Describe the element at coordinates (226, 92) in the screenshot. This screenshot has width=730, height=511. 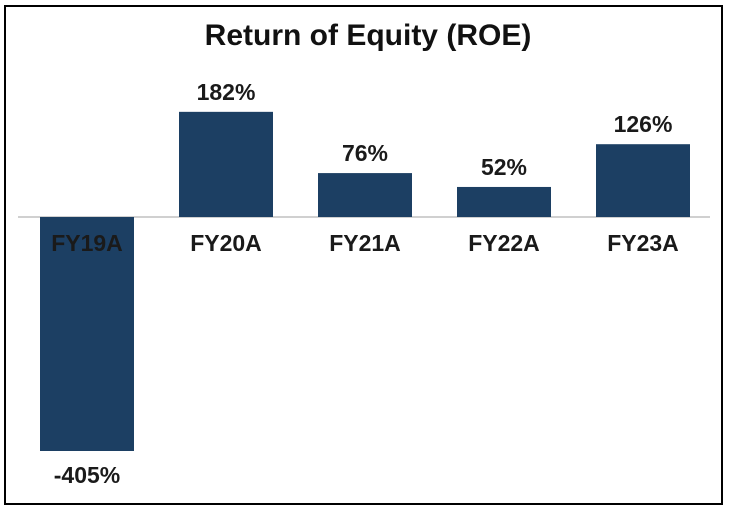
I see `value-label-fy20a: 182%` at that location.